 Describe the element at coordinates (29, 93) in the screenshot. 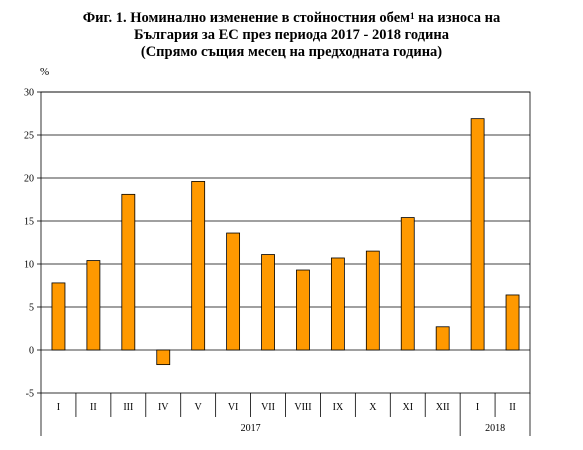

I see `y-tick-label: 30` at that location.